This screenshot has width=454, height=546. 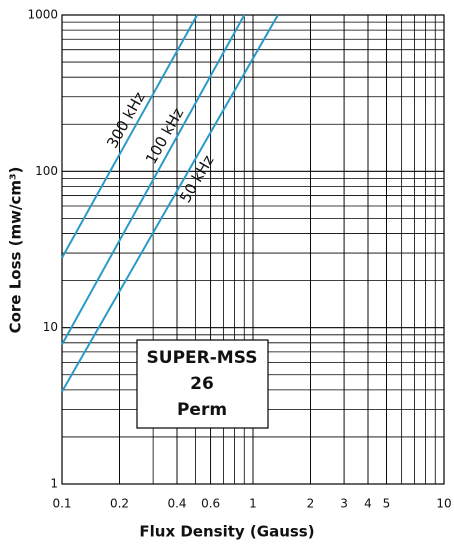 I want to click on x-axis-label: Flux Density (Gauss), so click(x=226, y=532).